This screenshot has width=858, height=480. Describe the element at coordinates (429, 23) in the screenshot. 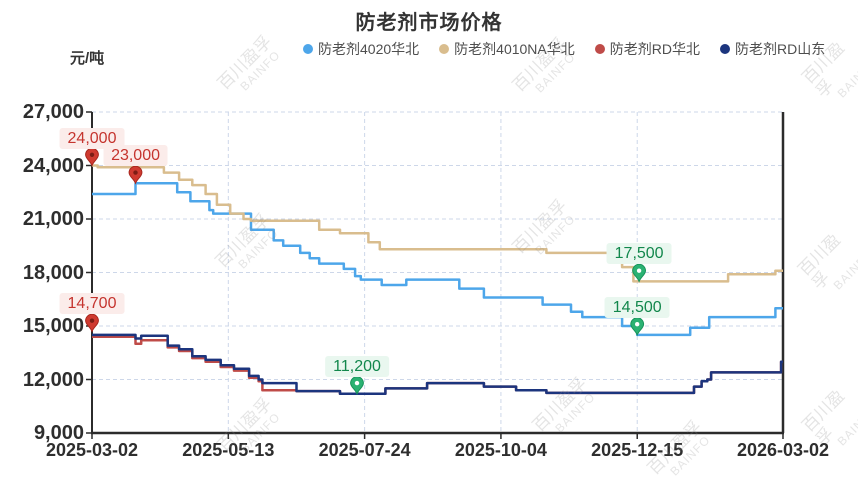

I see `chart-title: 防老剂市场价格` at that location.